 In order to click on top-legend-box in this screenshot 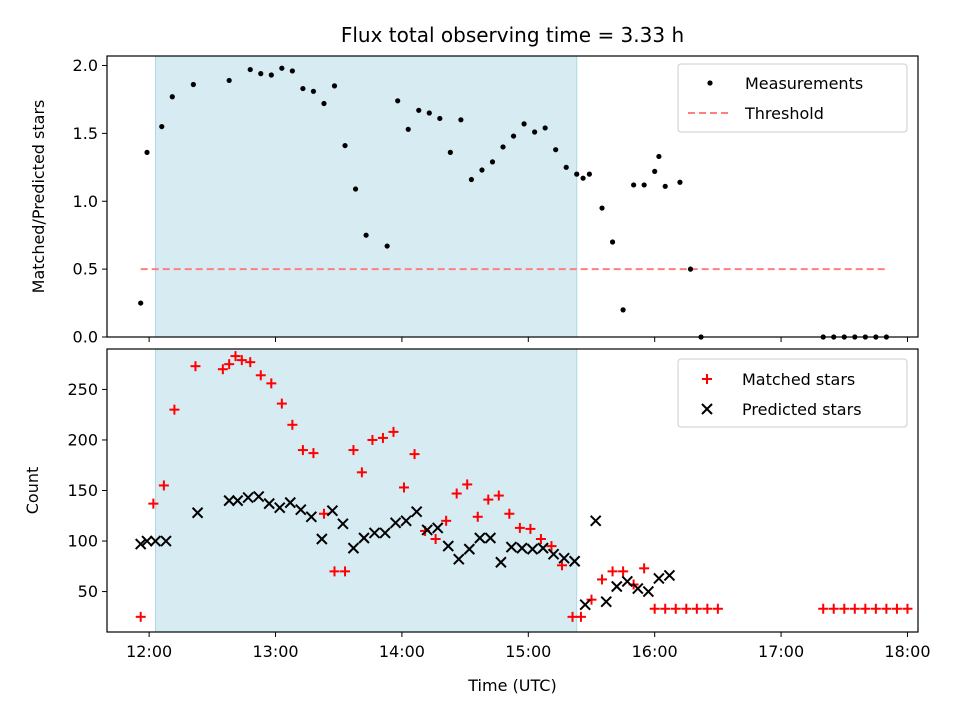, I will do `click(792, 98)`.